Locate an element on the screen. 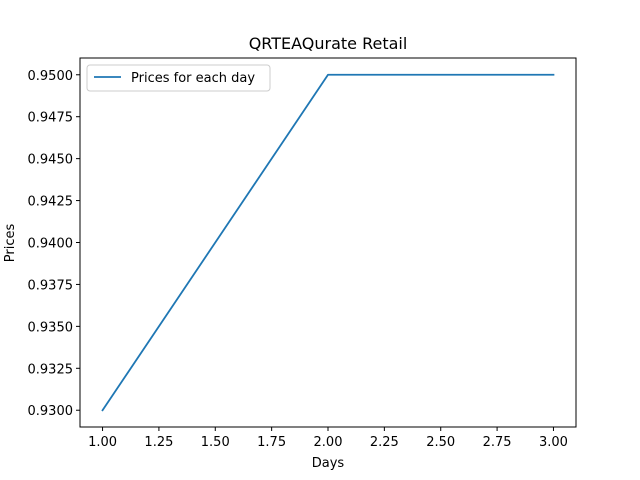 The image size is (640, 480). legend: Prices for each day is located at coordinates (178, 78).